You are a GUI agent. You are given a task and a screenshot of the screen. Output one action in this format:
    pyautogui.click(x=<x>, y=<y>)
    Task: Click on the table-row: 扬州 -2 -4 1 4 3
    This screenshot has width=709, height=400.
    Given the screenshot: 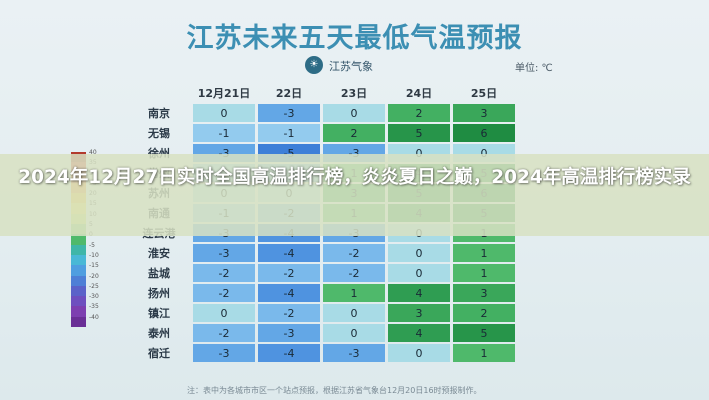 What is the action you would take?
    pyautogui.click(x=321, y=293)
    